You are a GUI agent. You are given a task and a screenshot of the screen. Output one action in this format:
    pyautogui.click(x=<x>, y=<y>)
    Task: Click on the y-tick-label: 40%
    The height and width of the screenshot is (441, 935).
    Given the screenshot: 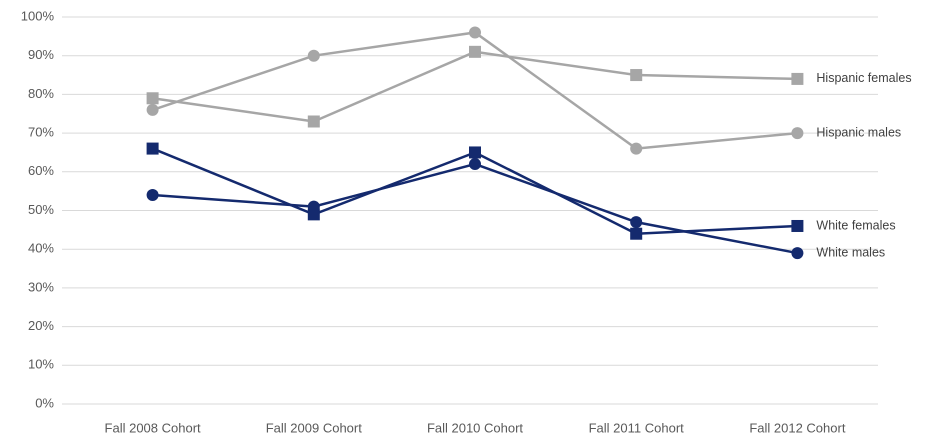 What is the action you would take?
    pyautogui.click(x=41, y=248)
    